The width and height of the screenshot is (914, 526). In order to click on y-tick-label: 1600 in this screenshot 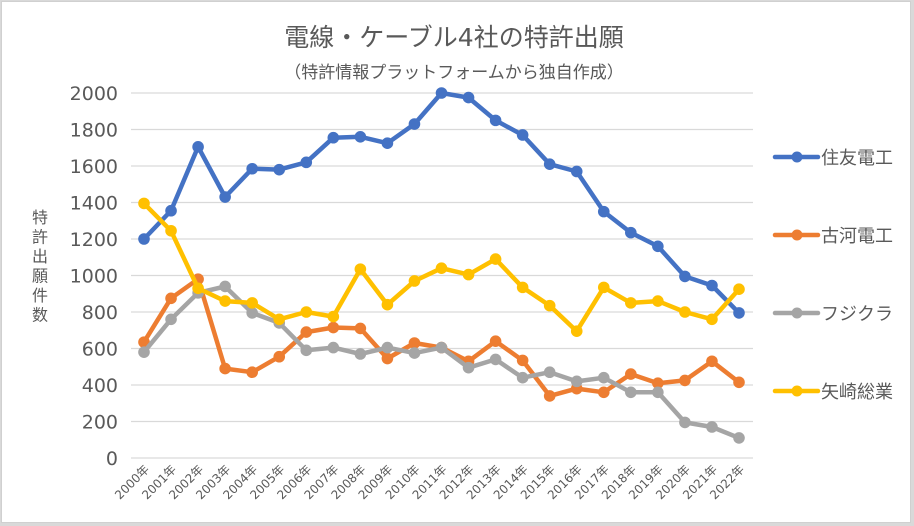, I will do `click(94, 167)`.